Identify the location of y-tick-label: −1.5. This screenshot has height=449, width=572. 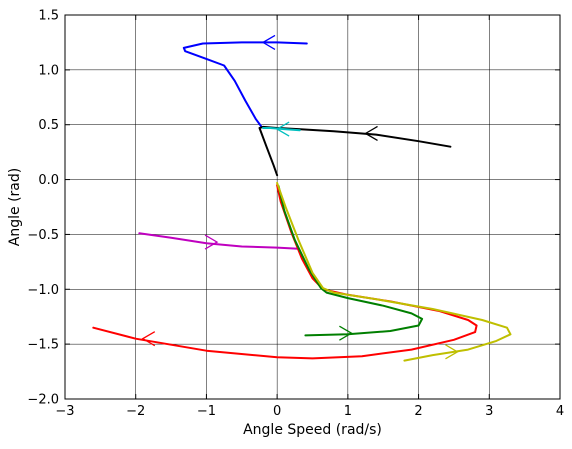
(43, 345).